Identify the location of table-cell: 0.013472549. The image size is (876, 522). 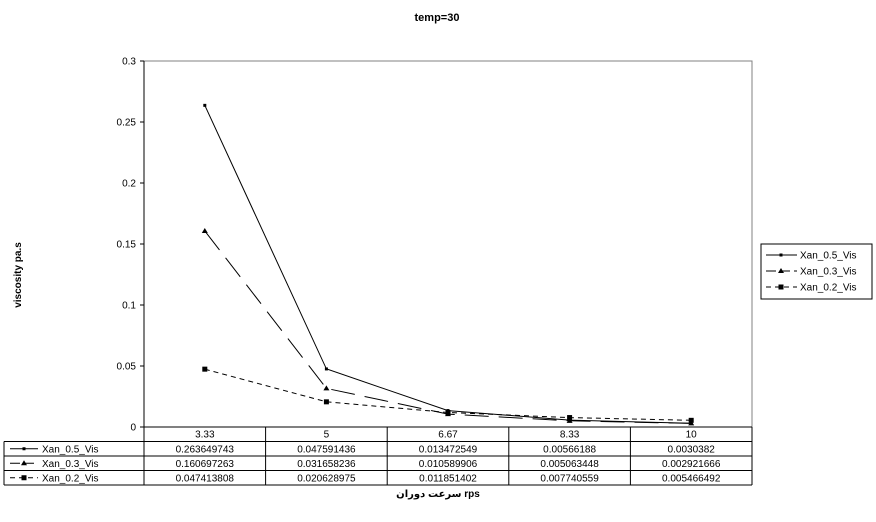
(448, 449).